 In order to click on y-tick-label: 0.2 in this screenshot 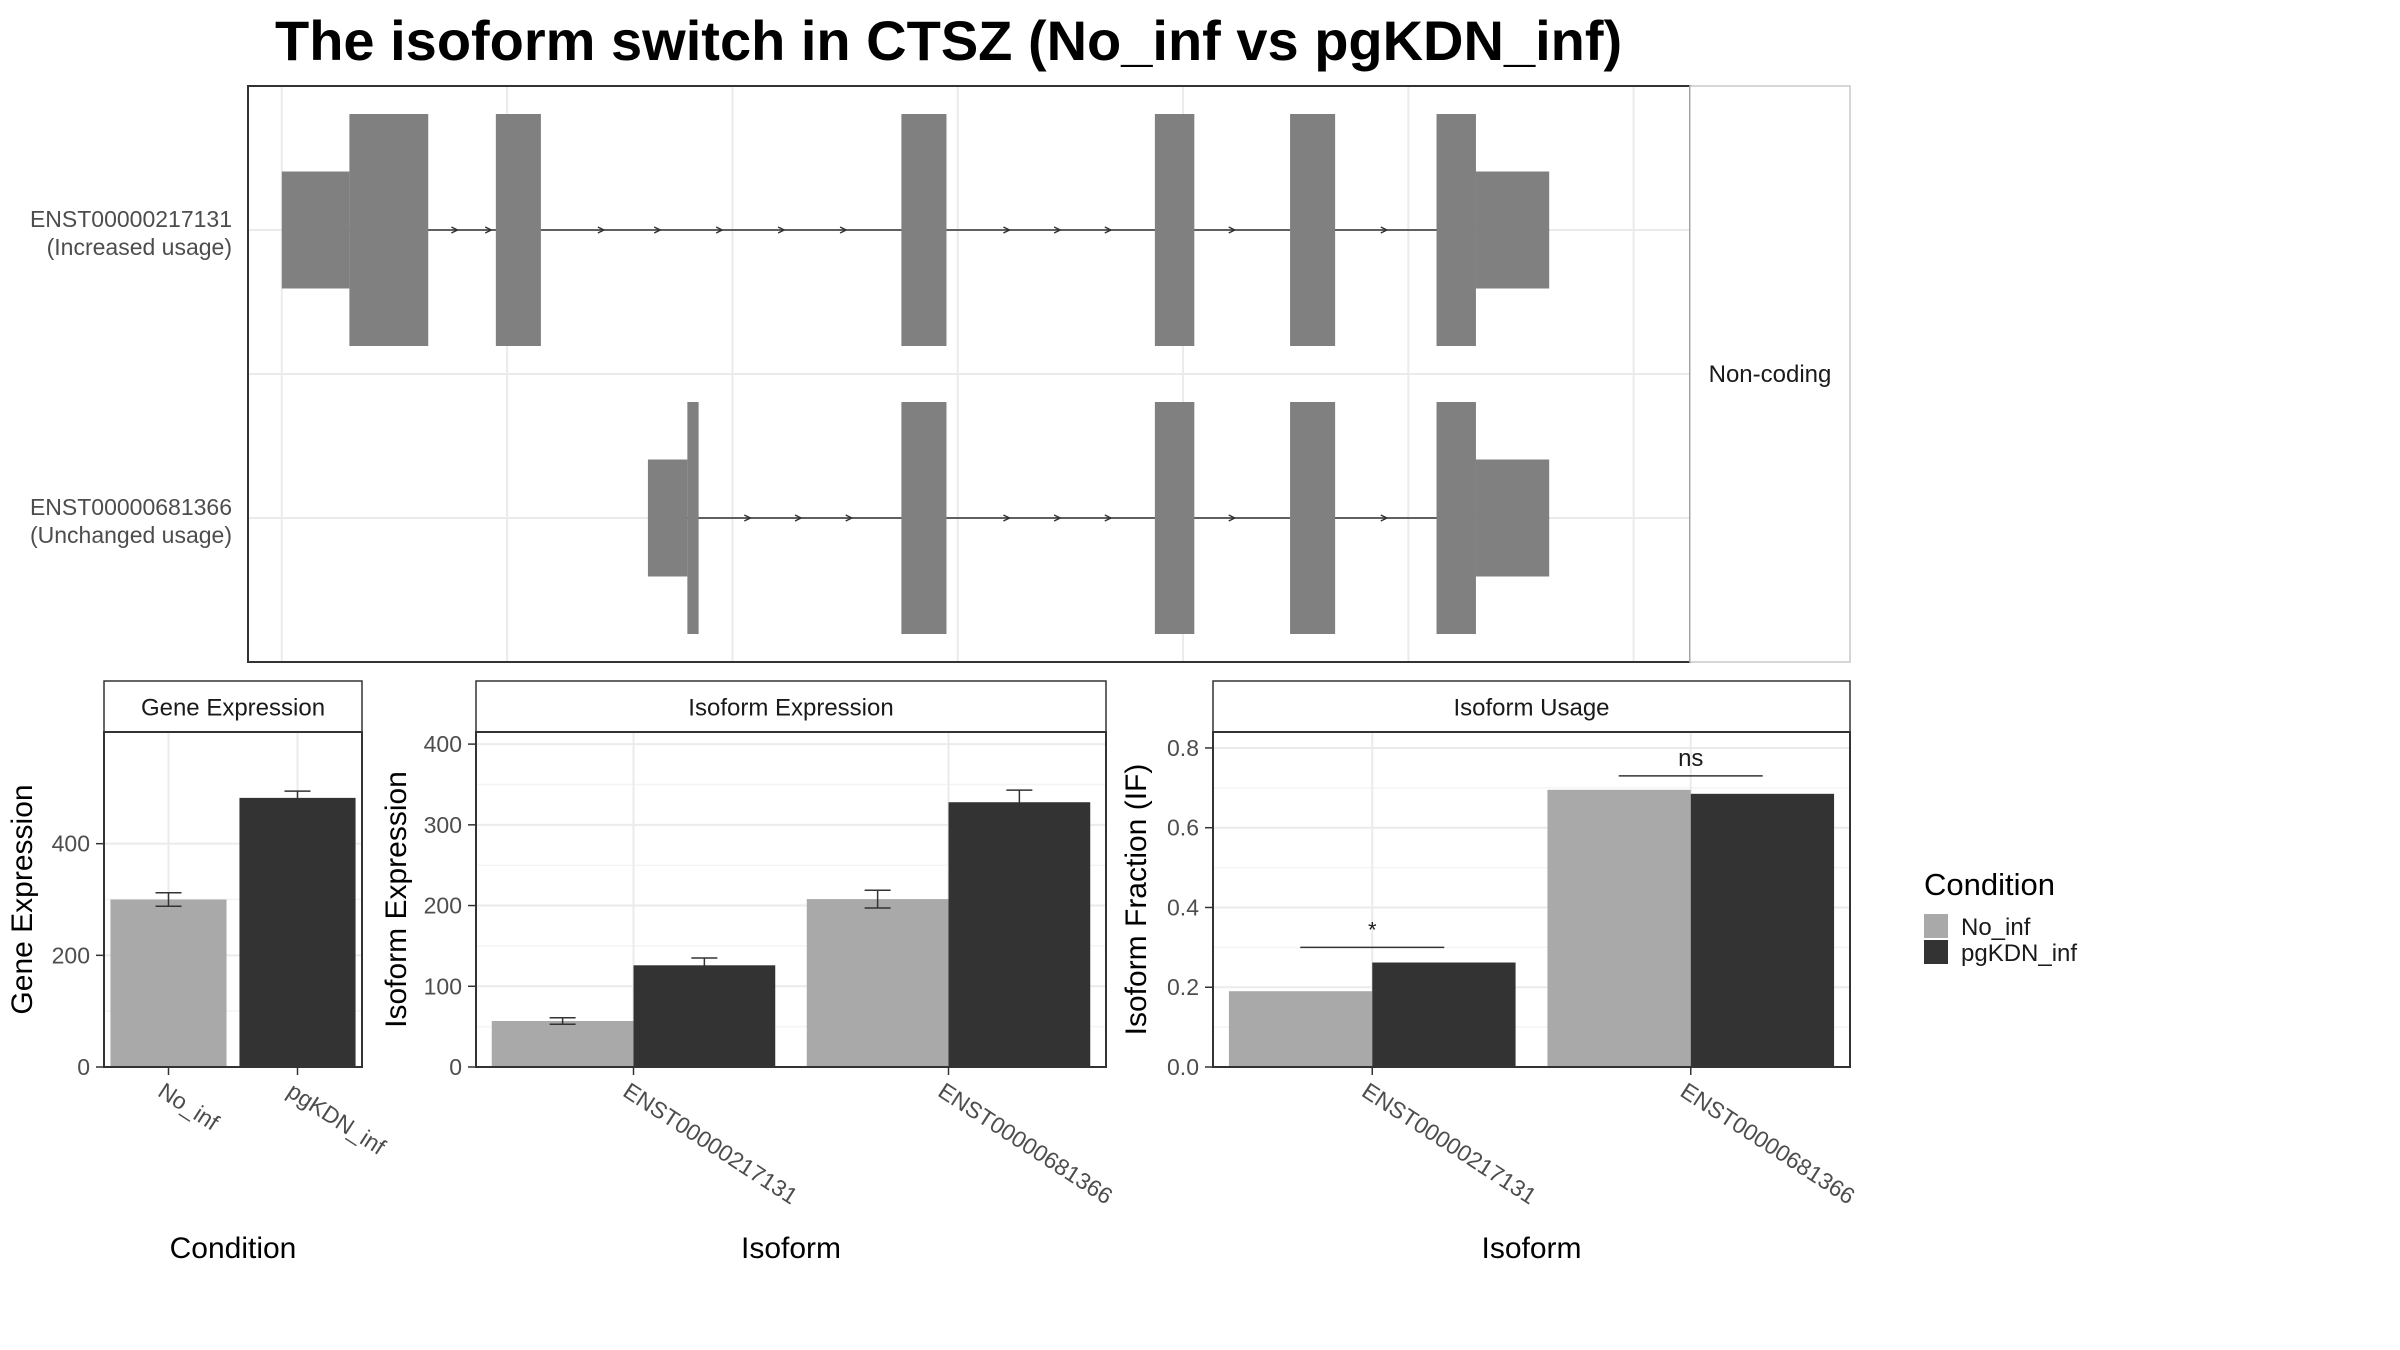, I will do `click(1183, 987)`.